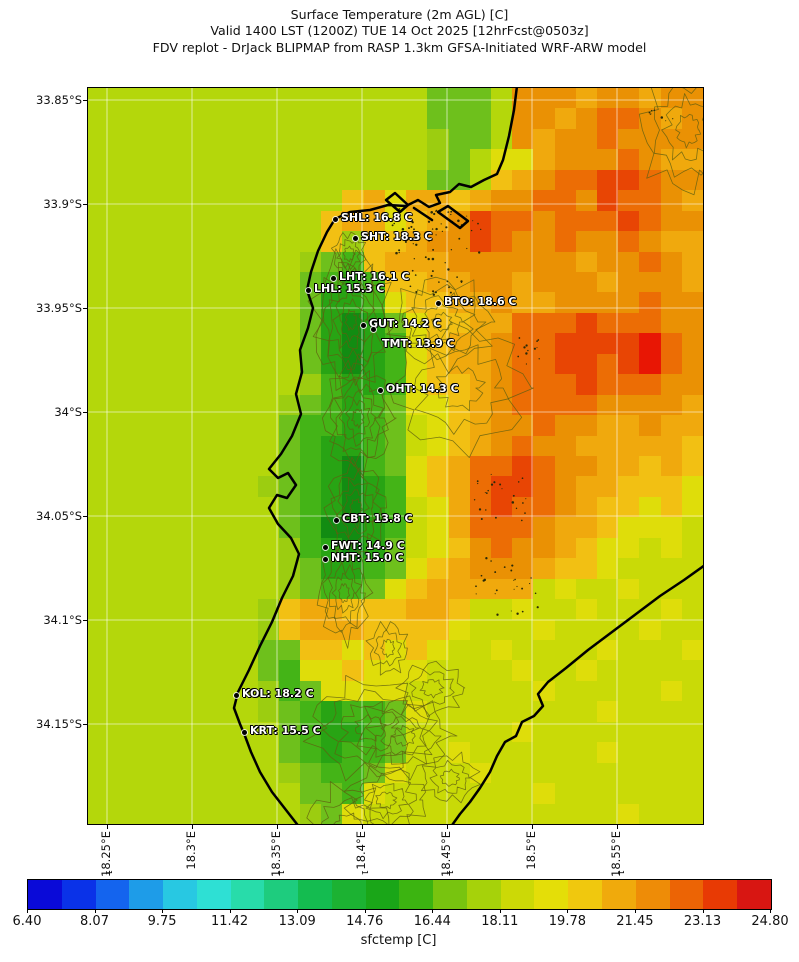 The width and height of the screenshot is (799, 962). What do you see at coordinates (374, 276) in the screenshot?
I see `station-label: LHT: 16.1 C` at bounding box center [374, 276].